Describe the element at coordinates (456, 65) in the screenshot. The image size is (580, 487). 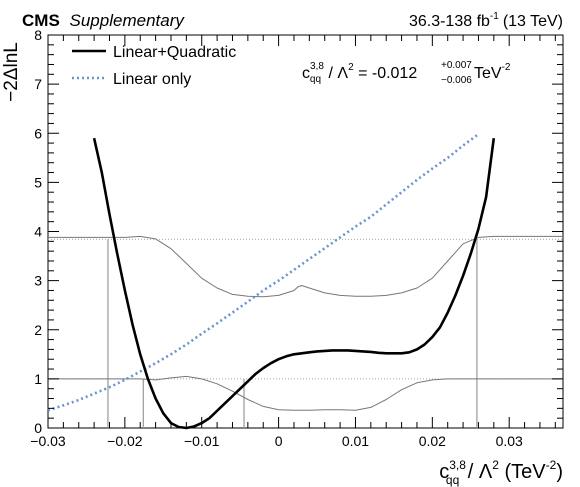
I see `fit-error-up: +0.007` at that location.